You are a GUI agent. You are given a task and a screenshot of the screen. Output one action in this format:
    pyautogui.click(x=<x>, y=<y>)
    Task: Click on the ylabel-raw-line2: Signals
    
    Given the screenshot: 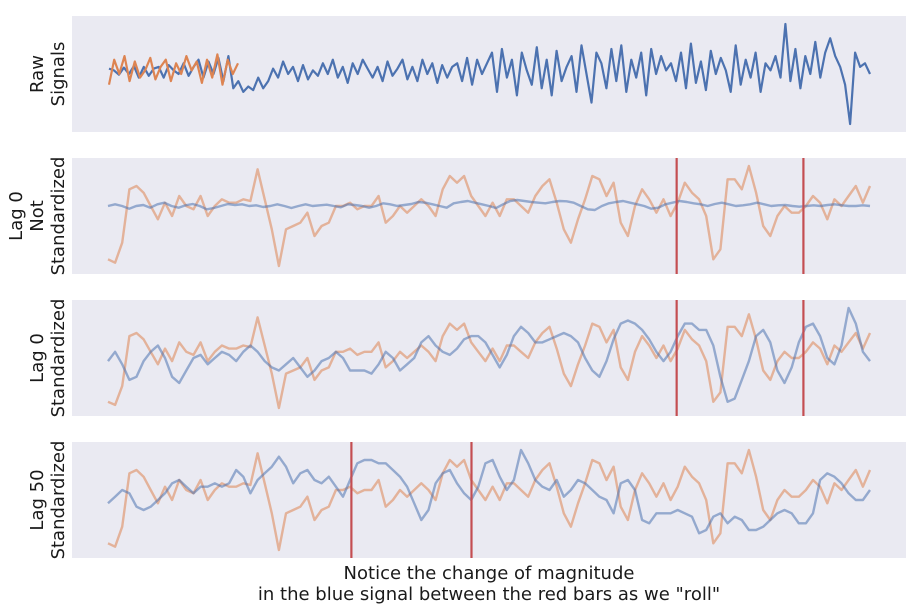 What is the action you would take?
    pyautogui.click(x=58, y=74)
    